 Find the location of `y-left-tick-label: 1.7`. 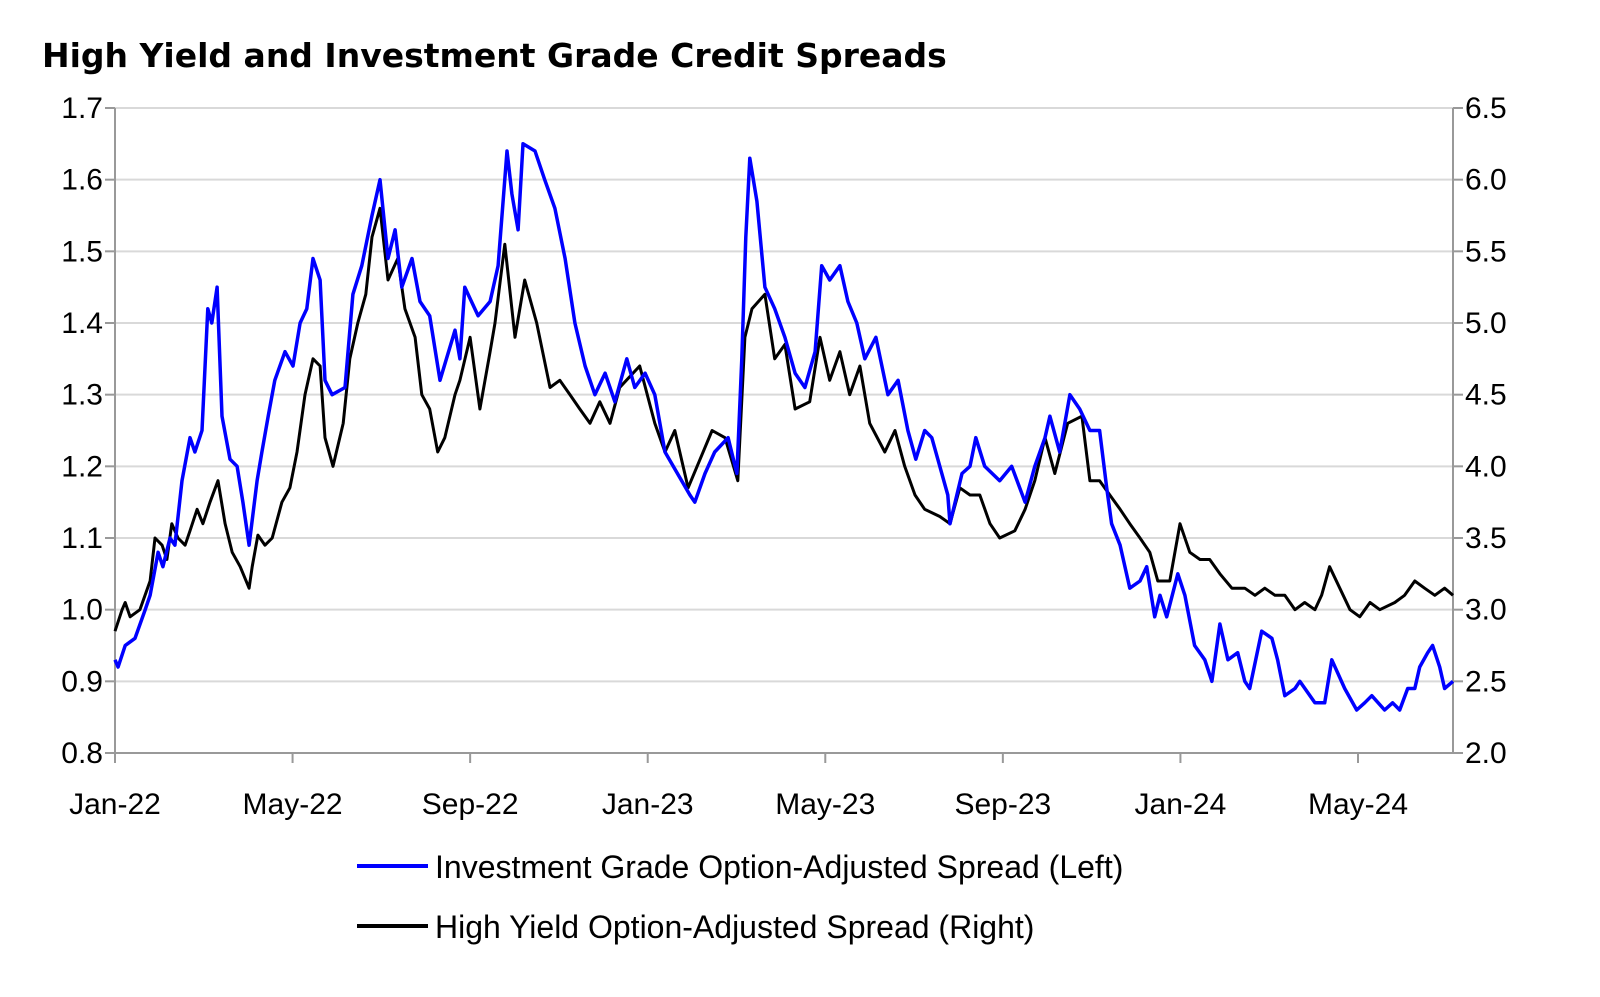

y-left-tick-label: 1.7 is located at coordinates (82, 108).